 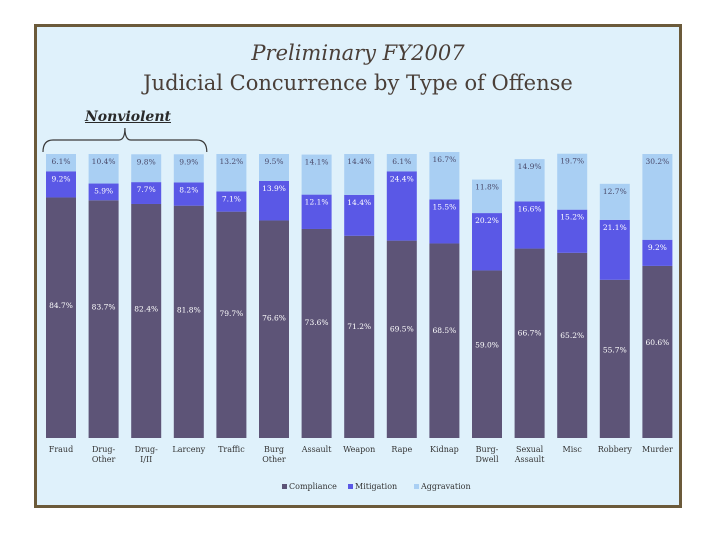 What do you see at coordinates (188, 321) in the screenshot?
I see `bar-compliance-larceny` at bounding box center [188, 321].